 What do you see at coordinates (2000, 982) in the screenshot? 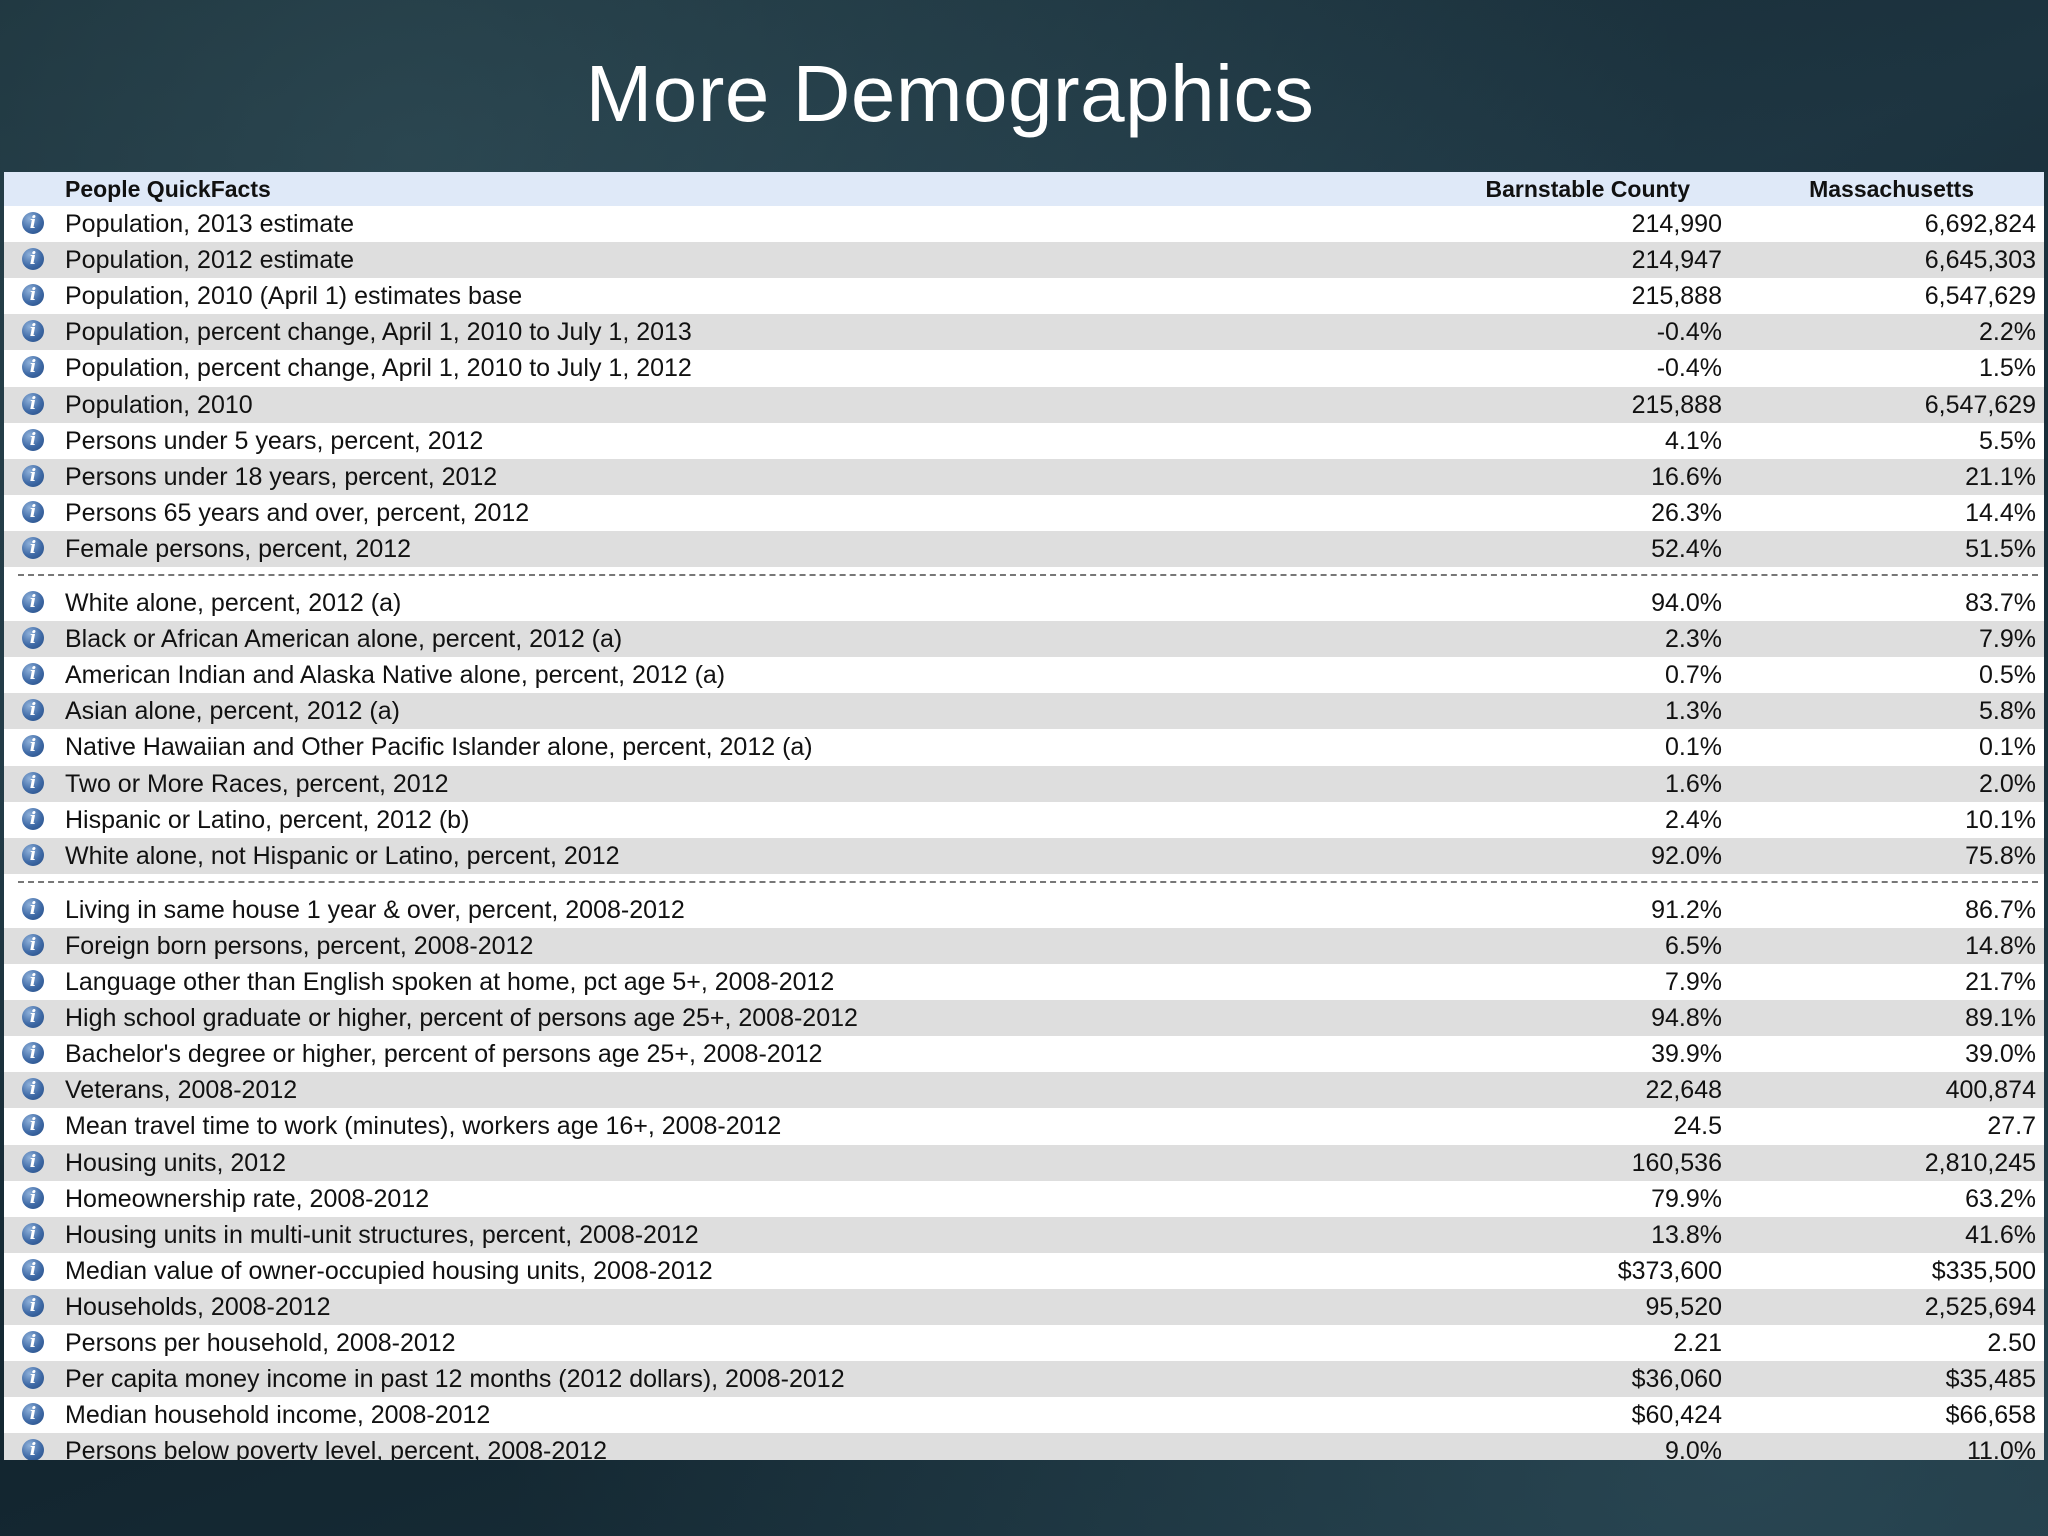
I see `state-value: 21.7%` at bounding box center [2000, 982].